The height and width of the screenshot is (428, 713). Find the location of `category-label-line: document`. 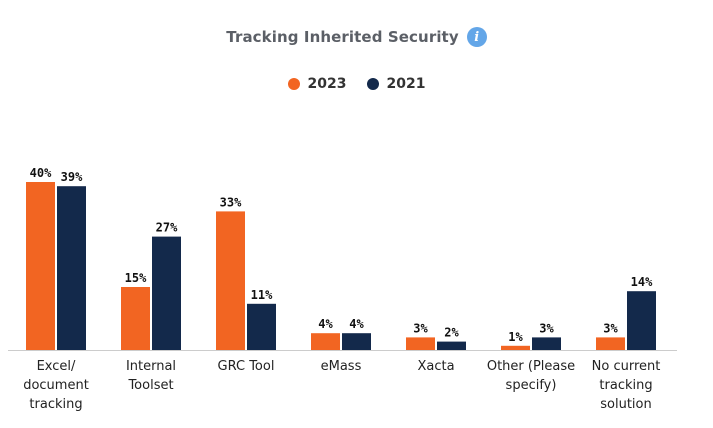

category-label-line: document is located at coordinates (56, 385).